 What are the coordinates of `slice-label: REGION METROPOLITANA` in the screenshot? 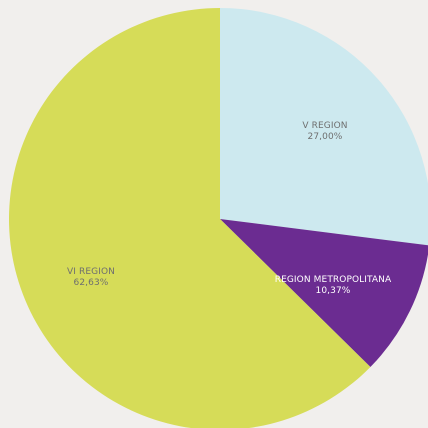 It's located at (333, 280).